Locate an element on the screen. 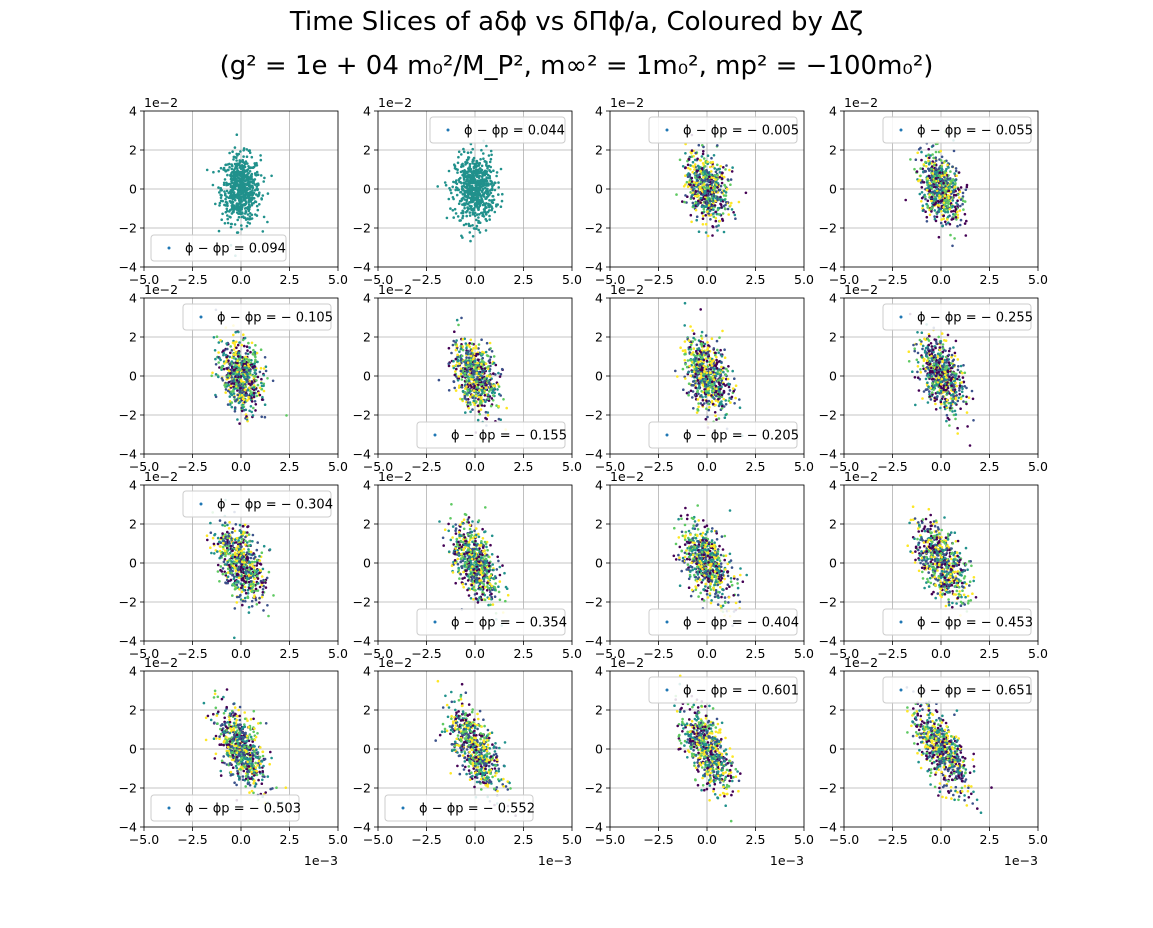  x-tick-label: 0.0 is located at coordinates (241, 466).